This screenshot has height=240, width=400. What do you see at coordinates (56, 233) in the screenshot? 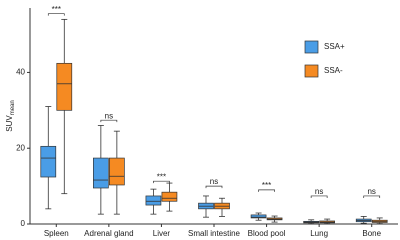
I see `x-tick-label: Spleen` at bounding box center [56, 233].